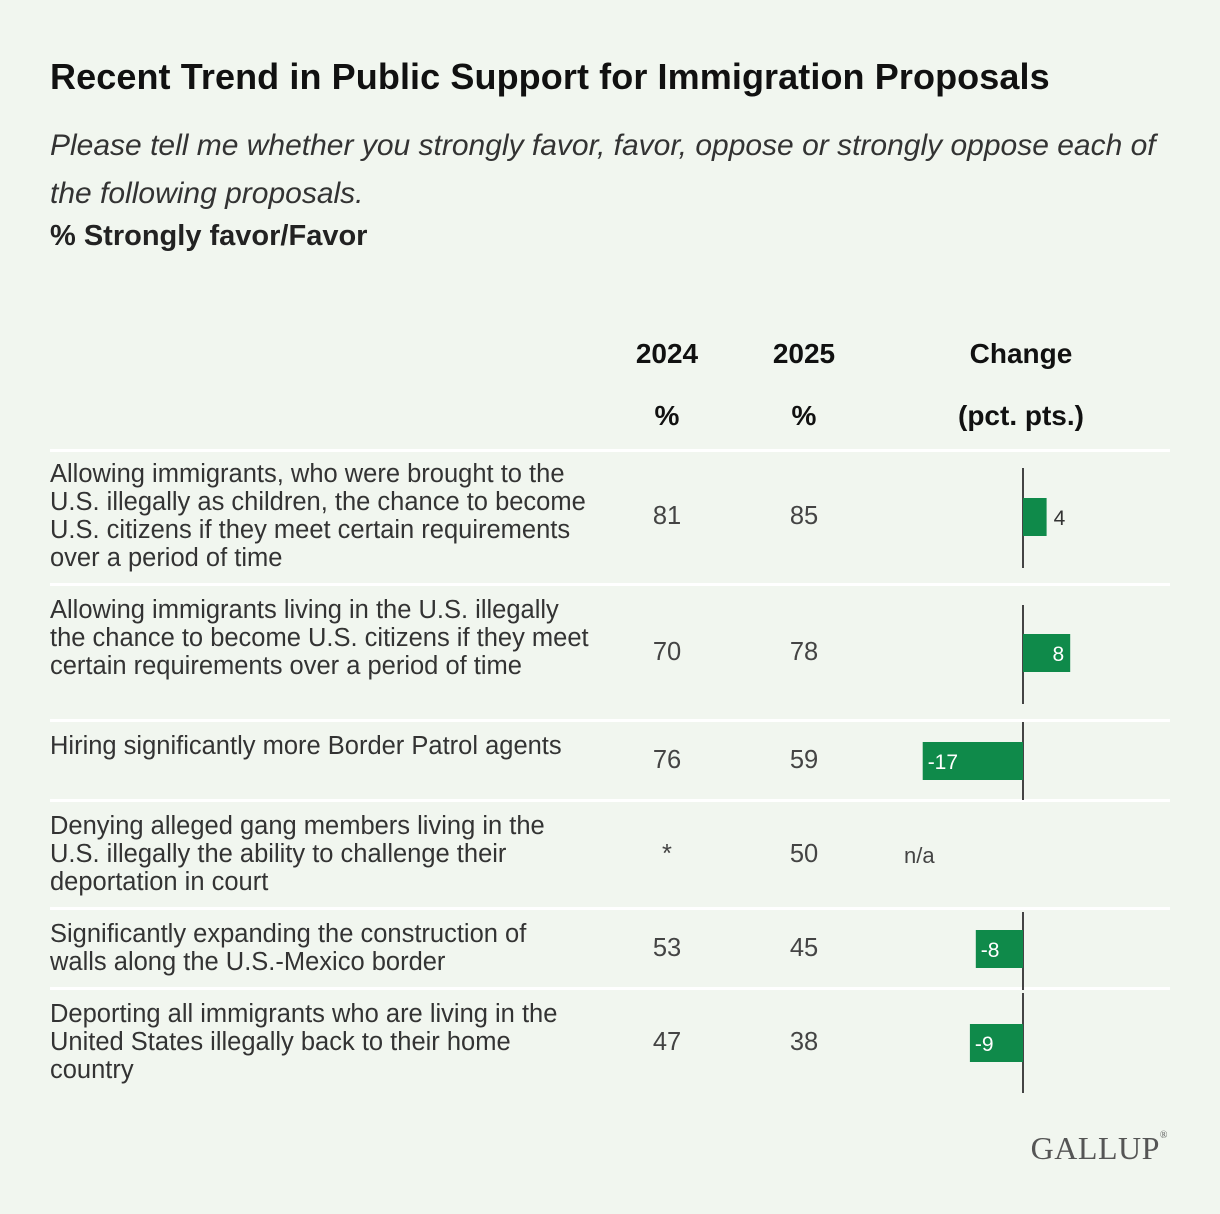 Image resolution: width=1220 pixels, height=1214 pixels. I want to click on column-header-change-unit: (pct. pts.), so click(1021, 415).